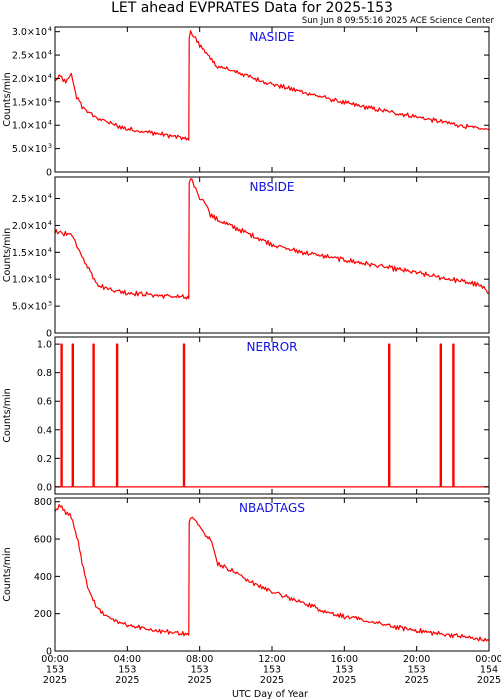  I want to click on panel-label: NBADTAGS, so click(272, 508).